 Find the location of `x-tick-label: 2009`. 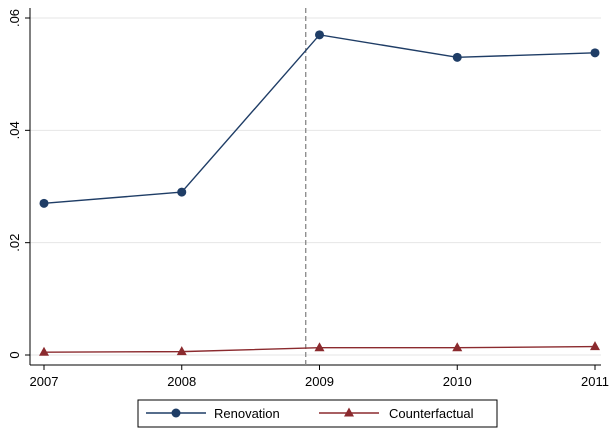

x-tick-label: 2009 is located at coordinates (319, 381).